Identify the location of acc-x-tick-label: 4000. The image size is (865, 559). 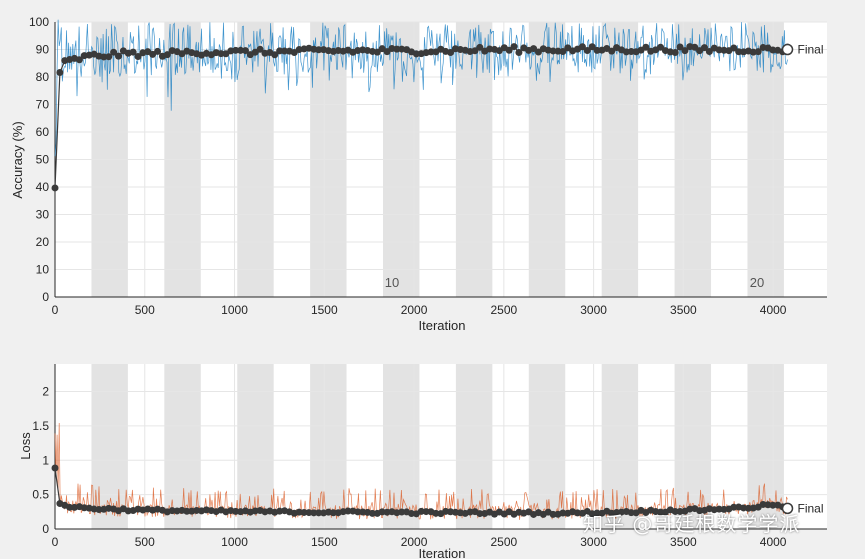
(773, 310).